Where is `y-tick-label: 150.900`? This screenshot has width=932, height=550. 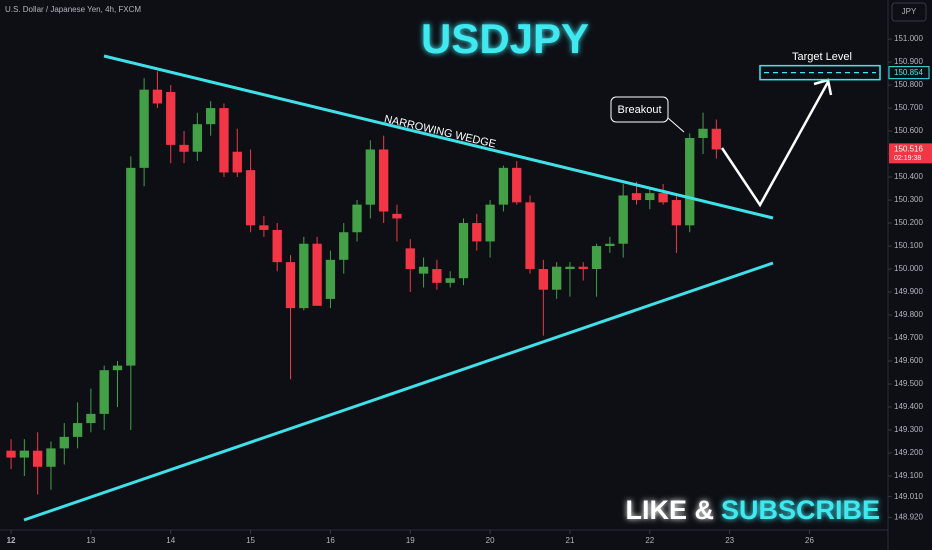 y-tick-label: 150.900 is located at coordinates (908, 61).